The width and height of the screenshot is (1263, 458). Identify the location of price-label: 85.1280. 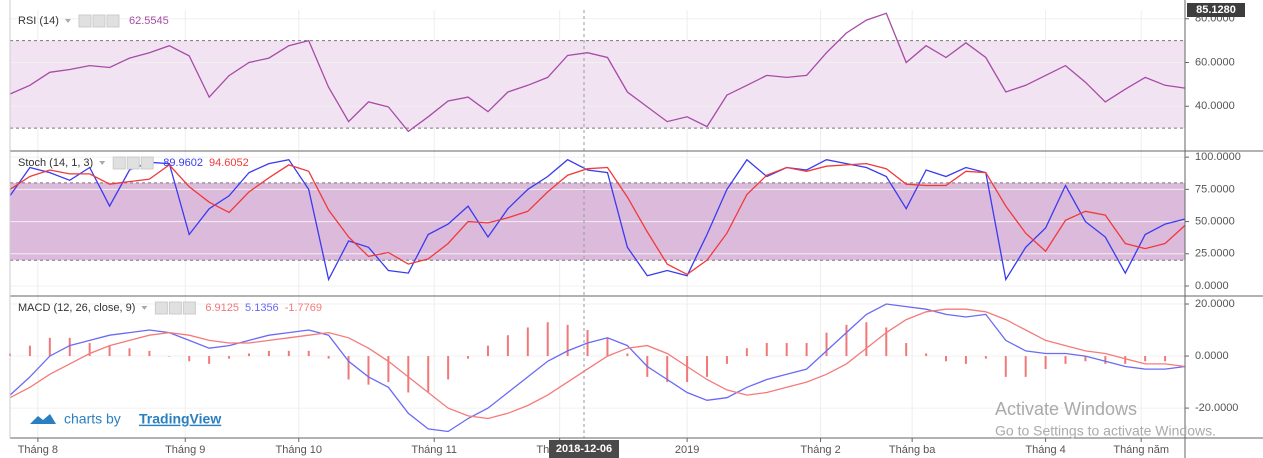
(1216, 10).